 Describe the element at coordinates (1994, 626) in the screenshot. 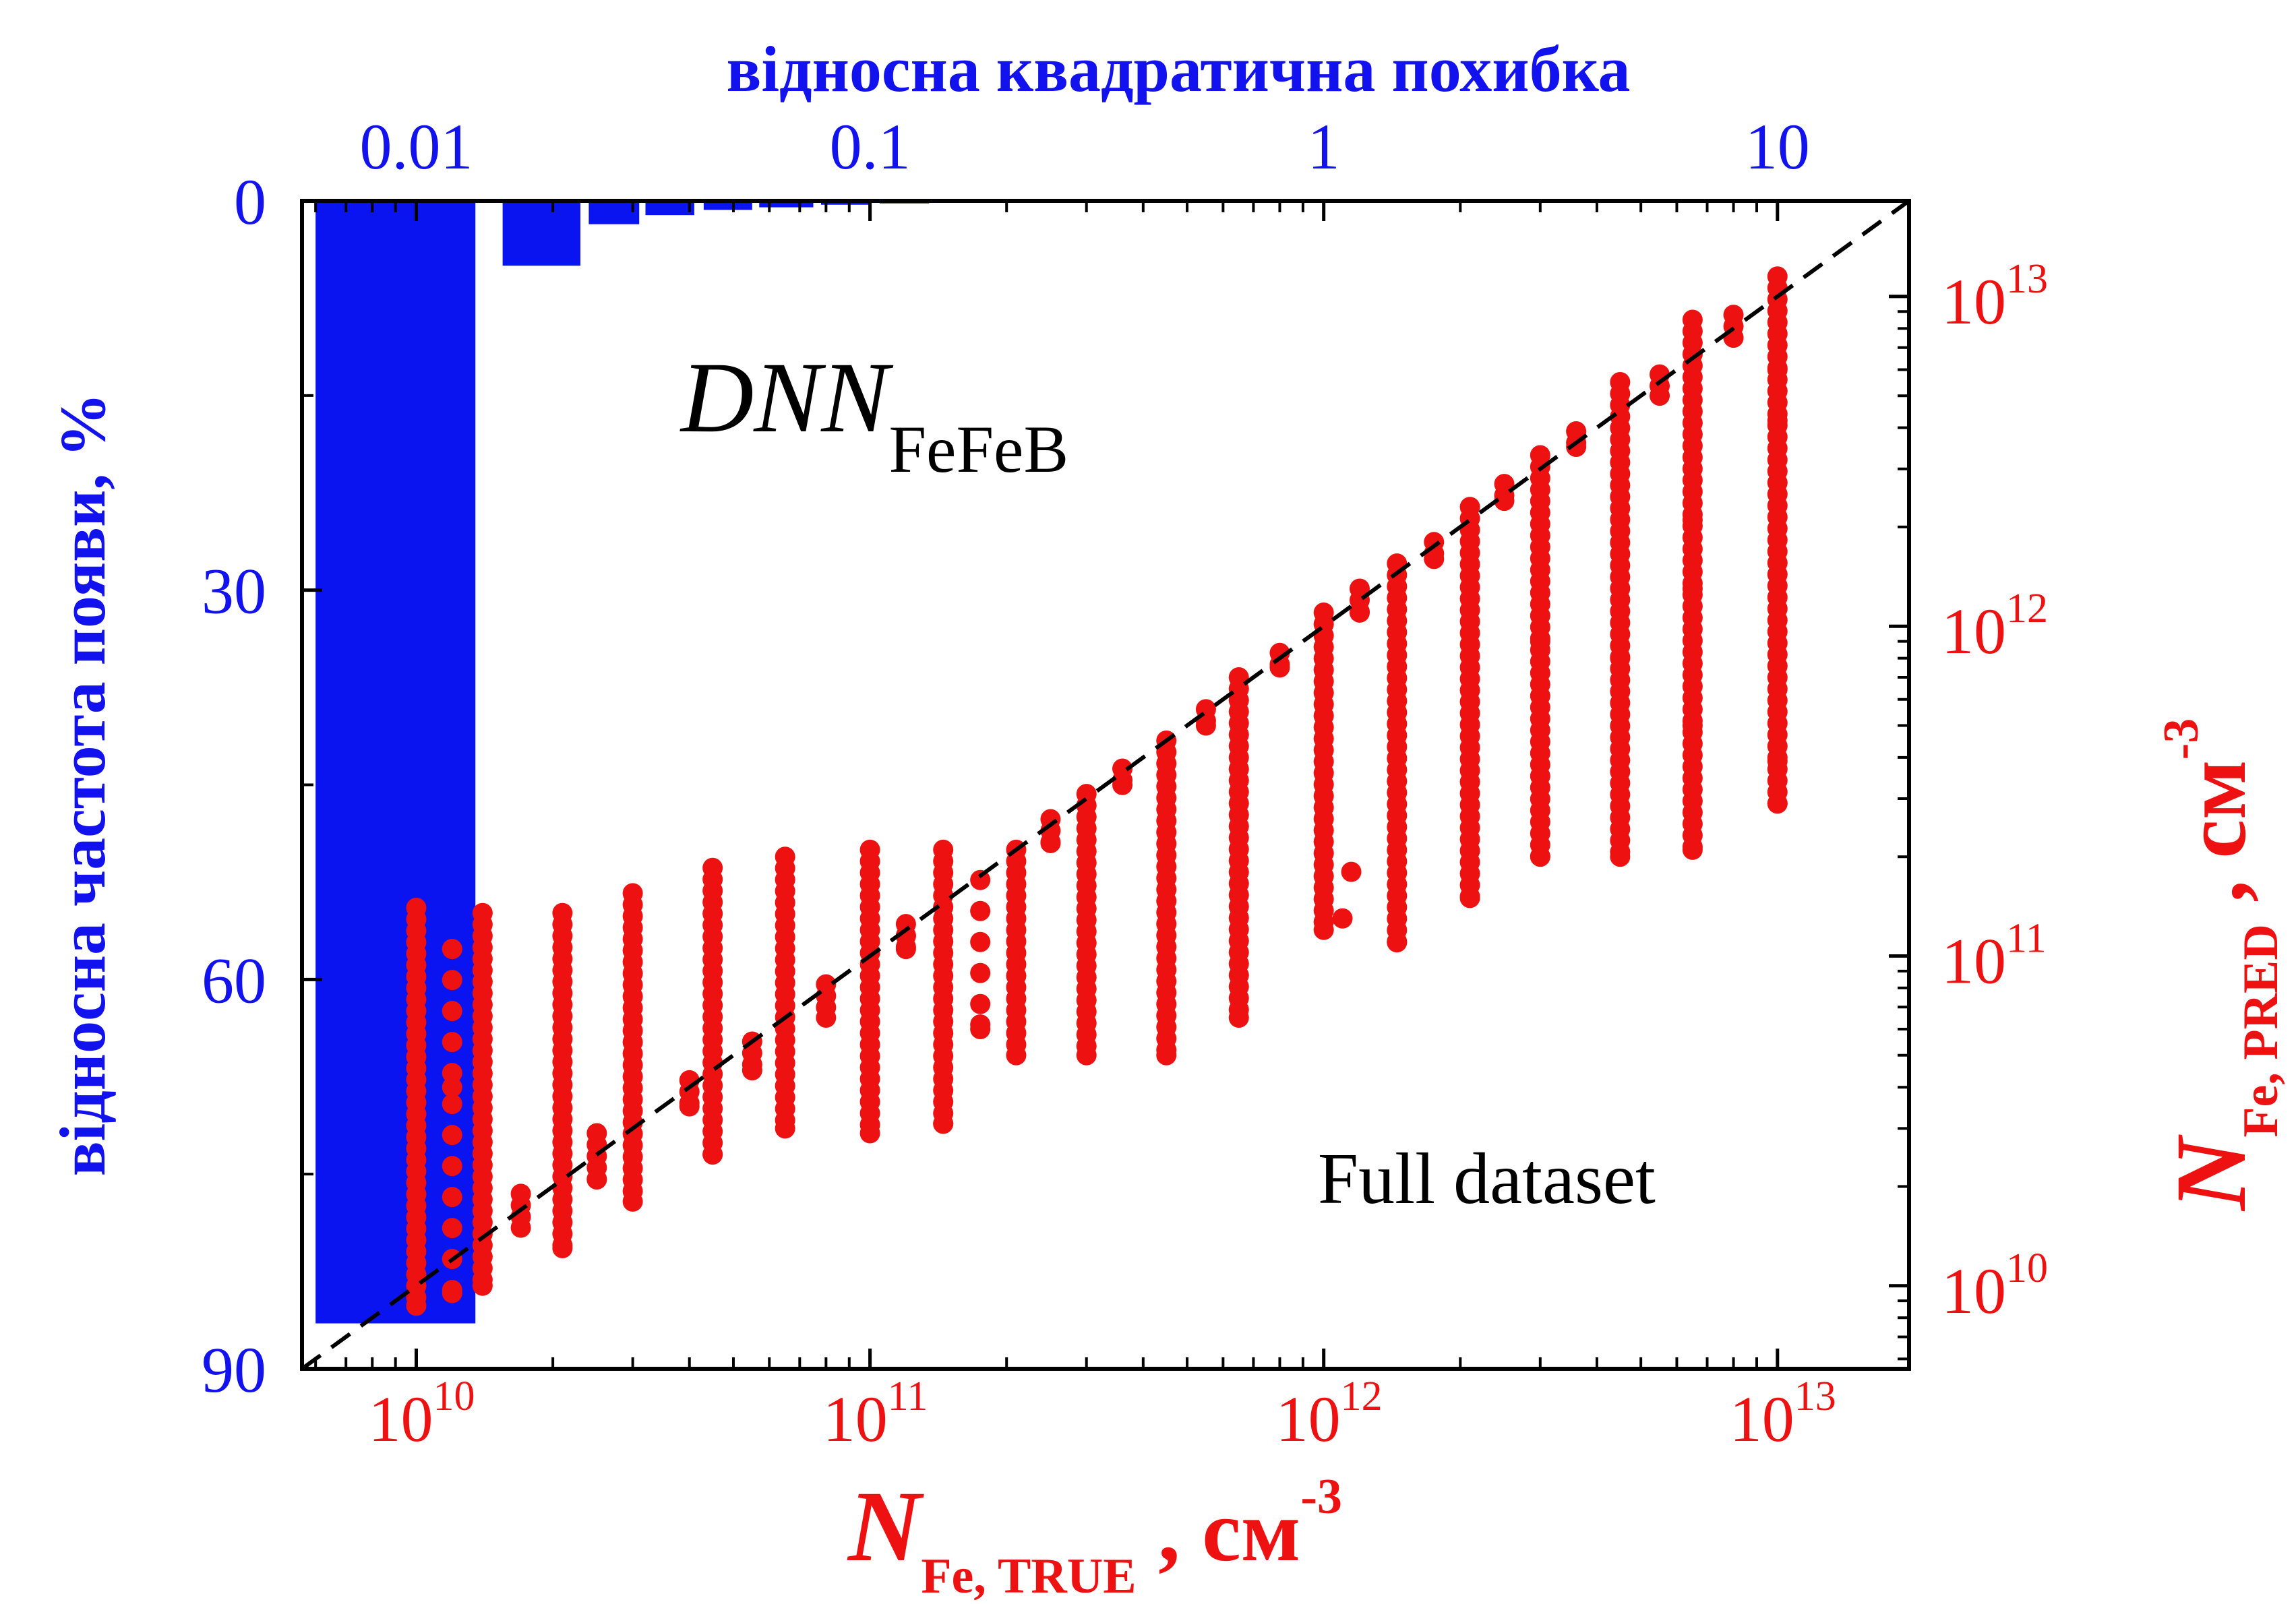

I see `right-axis-tick-label: 1012` at that location.